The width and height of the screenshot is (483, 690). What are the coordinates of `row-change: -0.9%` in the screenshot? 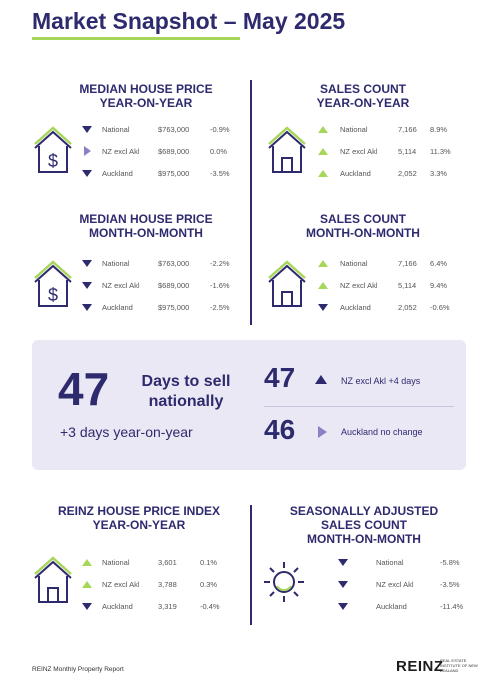 It's located at (220, 129).